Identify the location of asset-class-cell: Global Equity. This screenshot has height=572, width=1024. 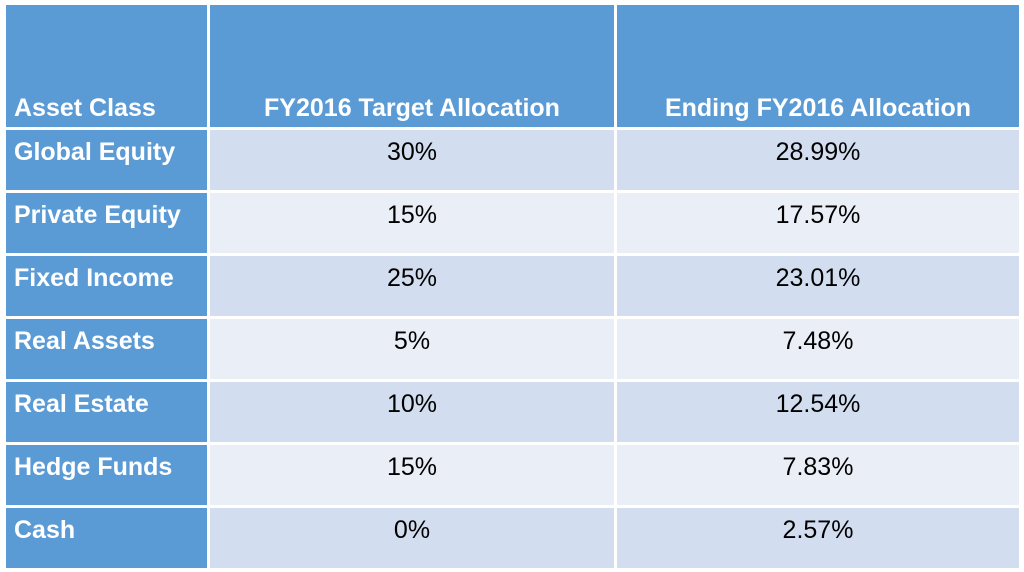
(106, 160).